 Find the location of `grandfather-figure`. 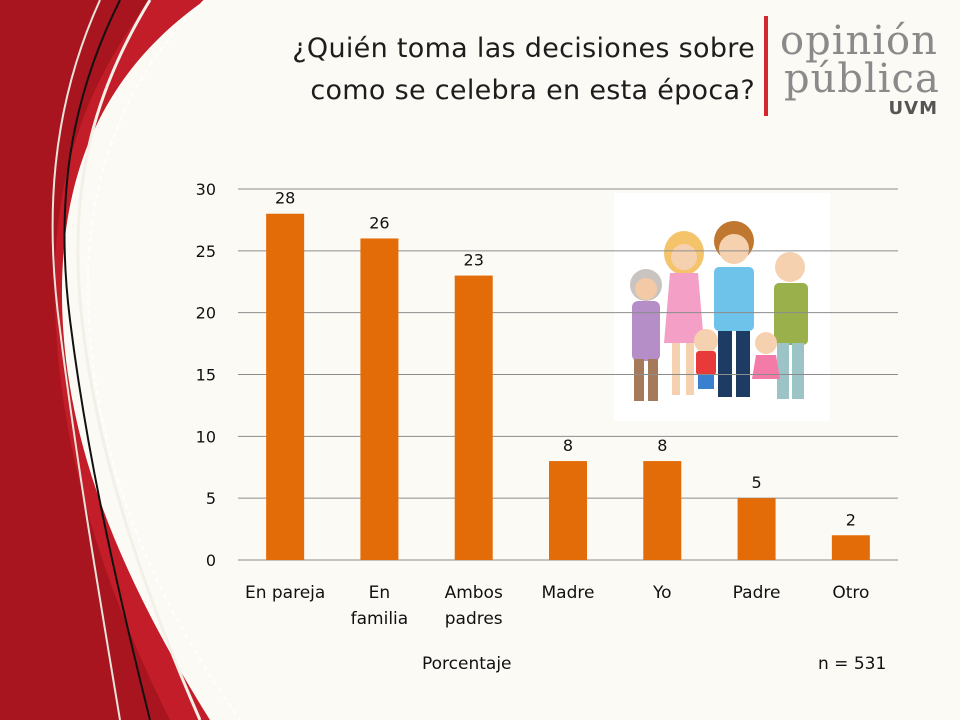

grandfather-figure is located at coordinates (791, 325).